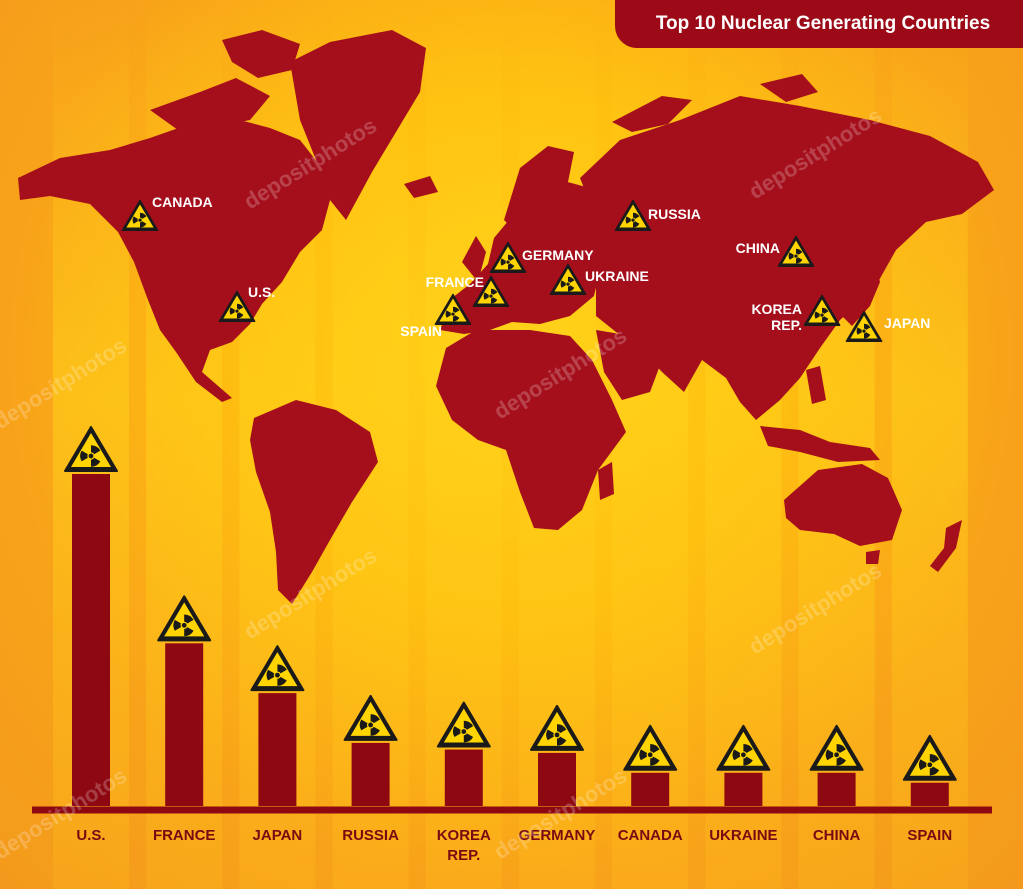 This screenshot has height=889, width=1023. What do you see at coordinates (370, 835) in the screenshot?
I see `x-tick-label: RUSSIA` at bounding box center [370, 835].